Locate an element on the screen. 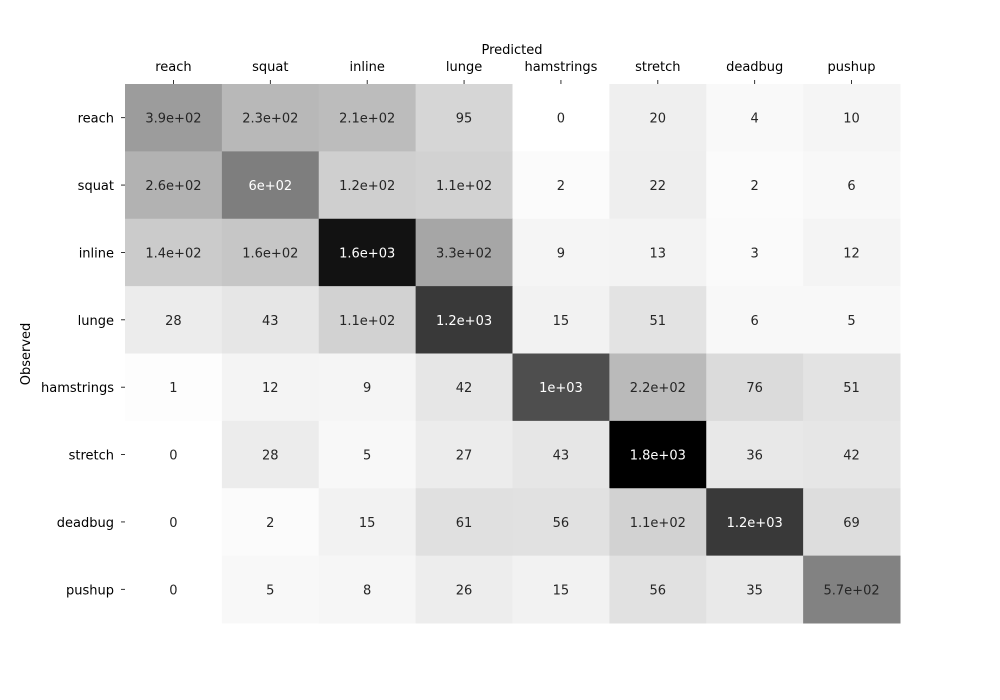 The image size is (1000, 700). y-tick-label: deadbug is located at coordinates (85, 523).